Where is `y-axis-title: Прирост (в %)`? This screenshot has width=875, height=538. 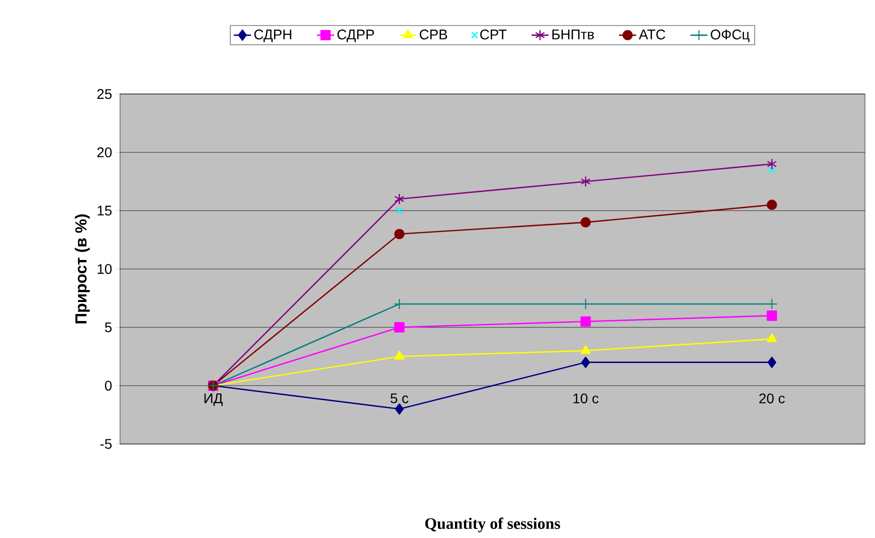
y-axis-title: Прирост (в %) is located at coordinates (82, 269).